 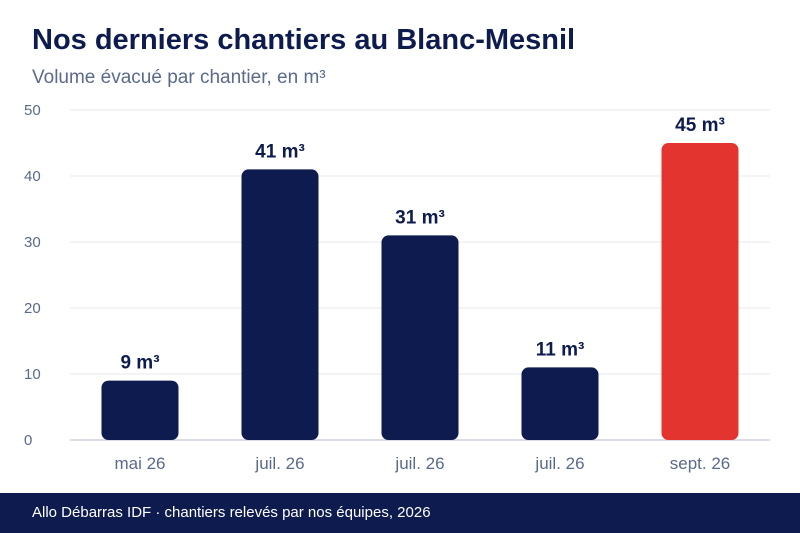 I want to click on y-tick-label: 40, so click(x=32, y=176).